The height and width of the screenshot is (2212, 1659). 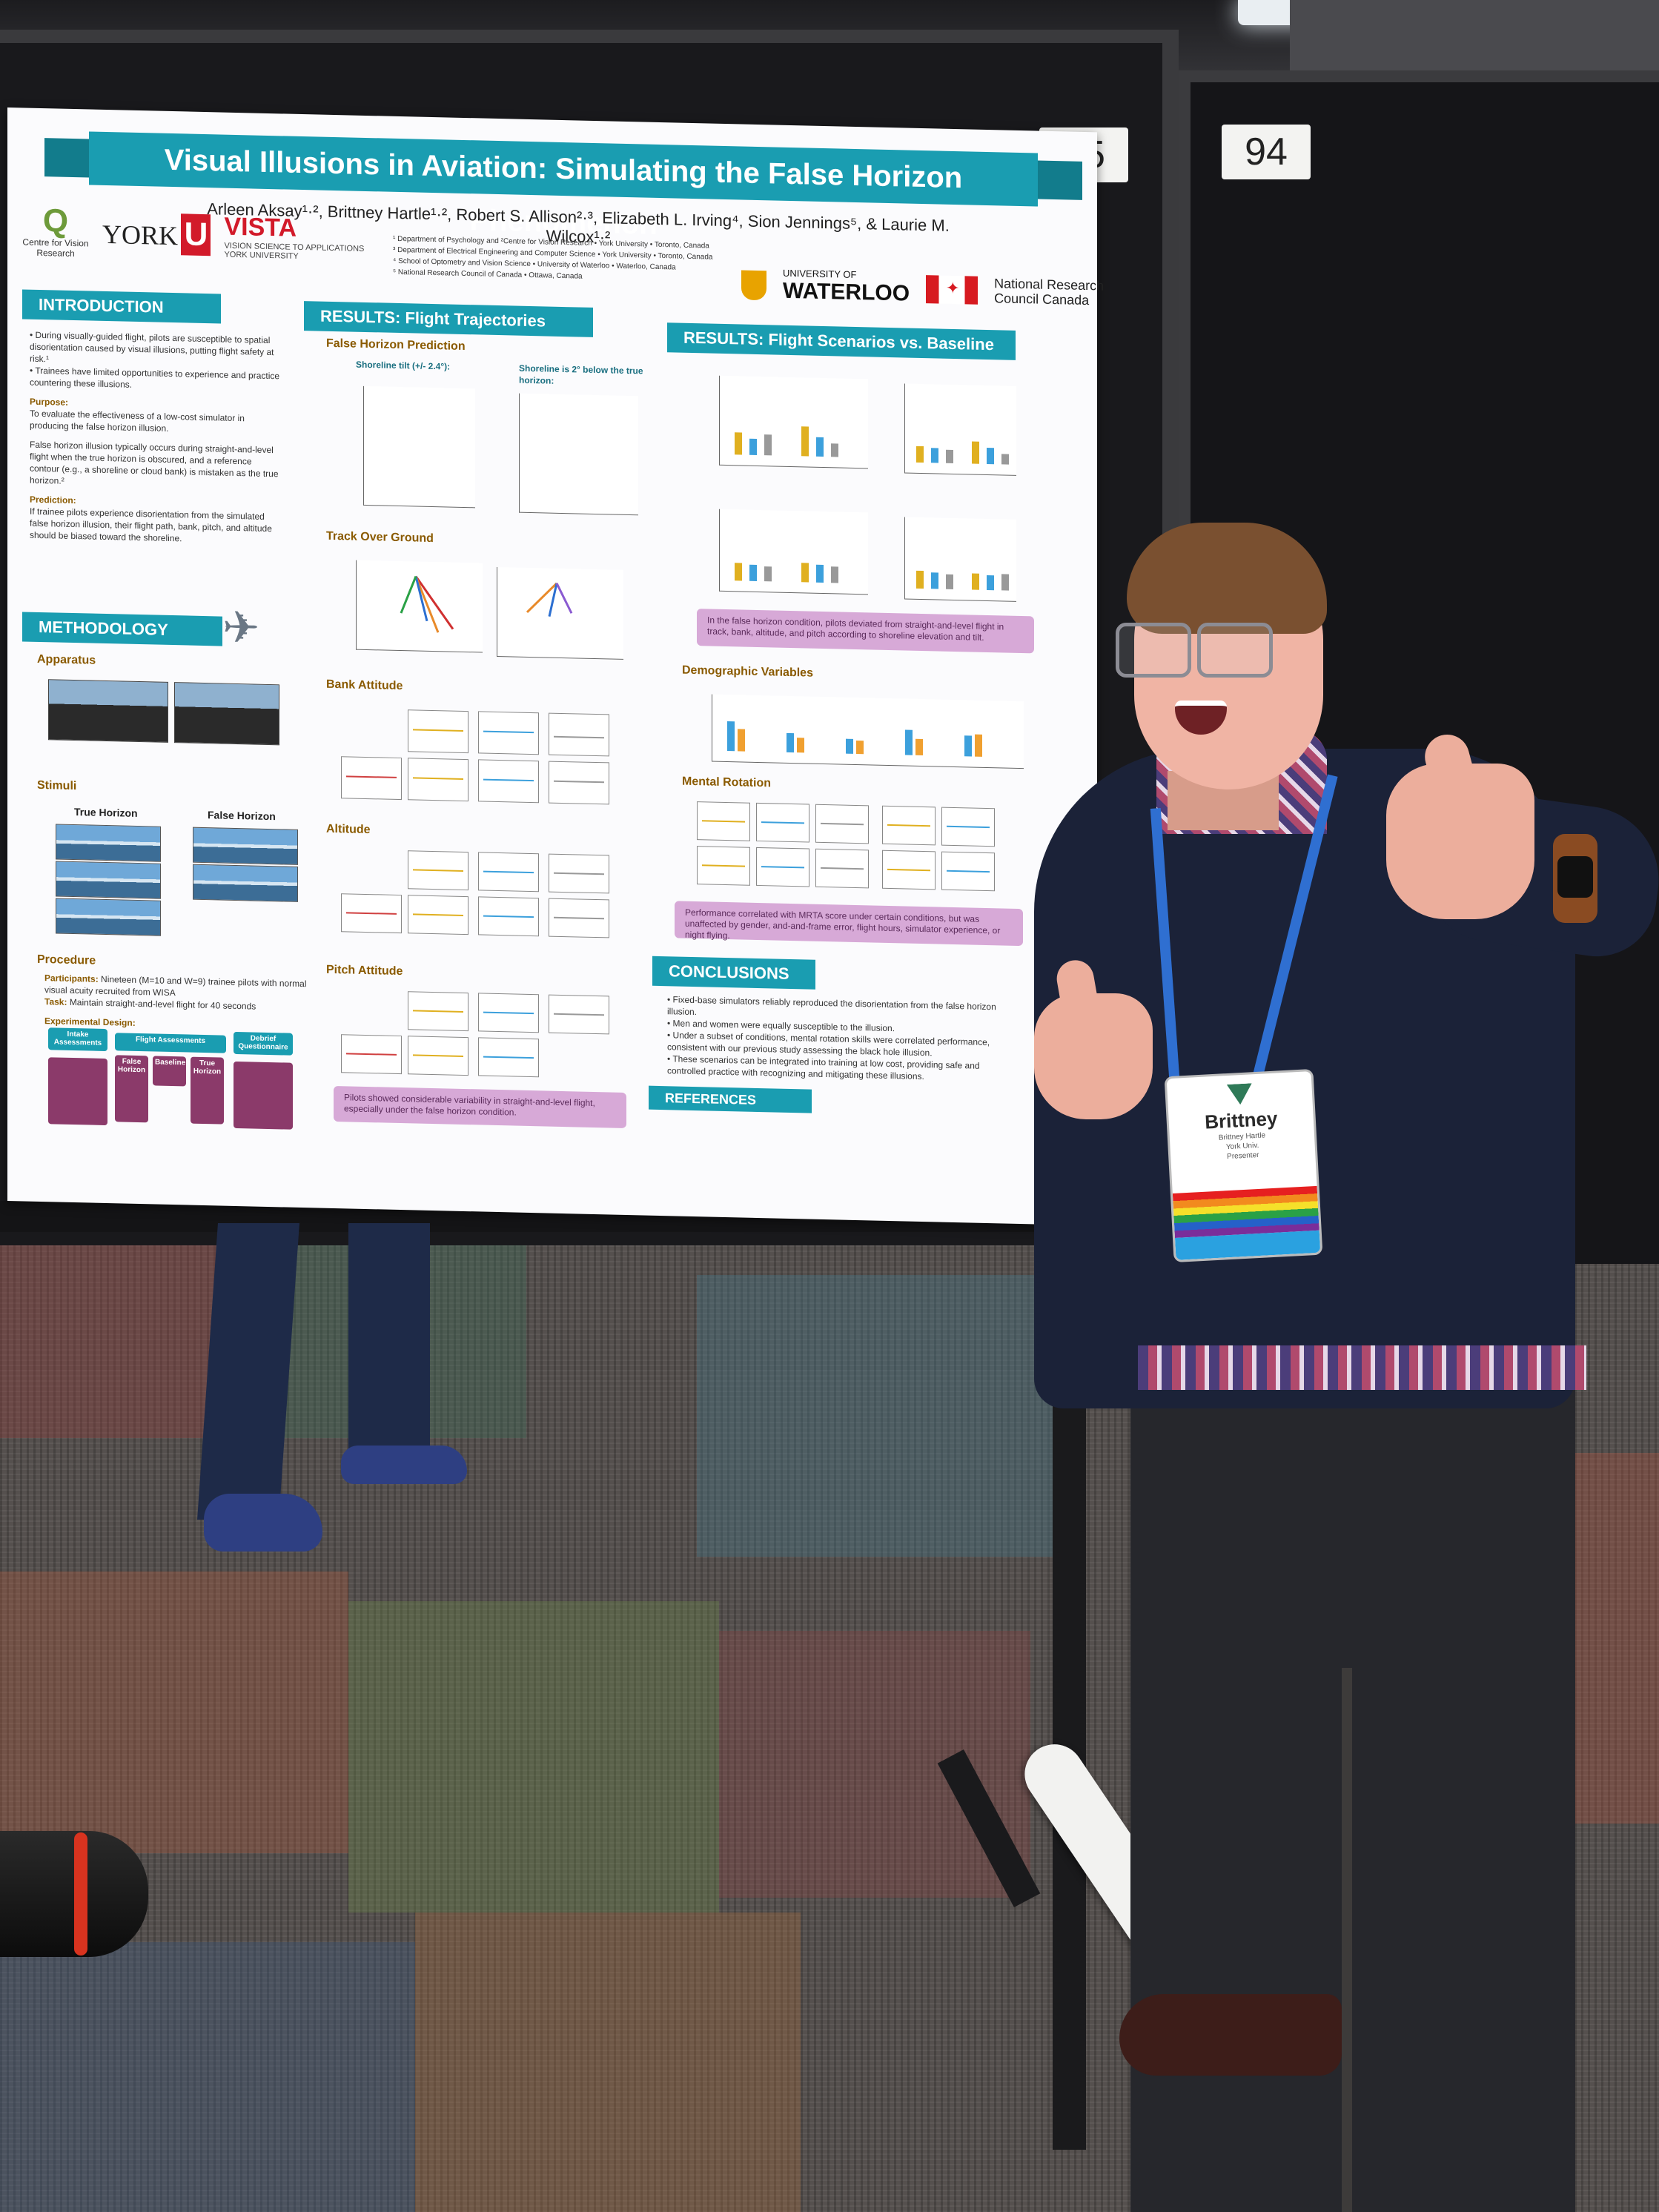 What do you see at coordinates (131, 1089) in the screenshot?
I see `flow-false-horizon: False Horizon` at bounding box center [131, 1089].